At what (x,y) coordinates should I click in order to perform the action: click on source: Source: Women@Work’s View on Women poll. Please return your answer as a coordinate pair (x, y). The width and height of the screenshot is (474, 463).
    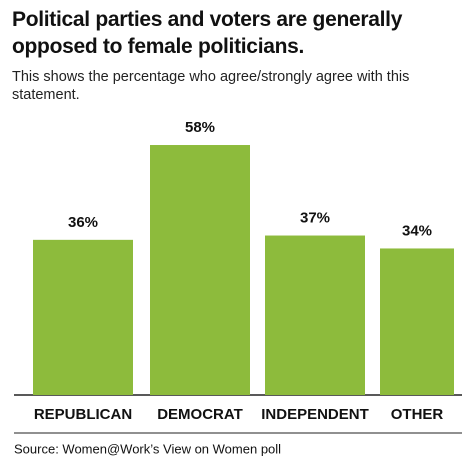
    Looking at the image, I should click on (147, 448).